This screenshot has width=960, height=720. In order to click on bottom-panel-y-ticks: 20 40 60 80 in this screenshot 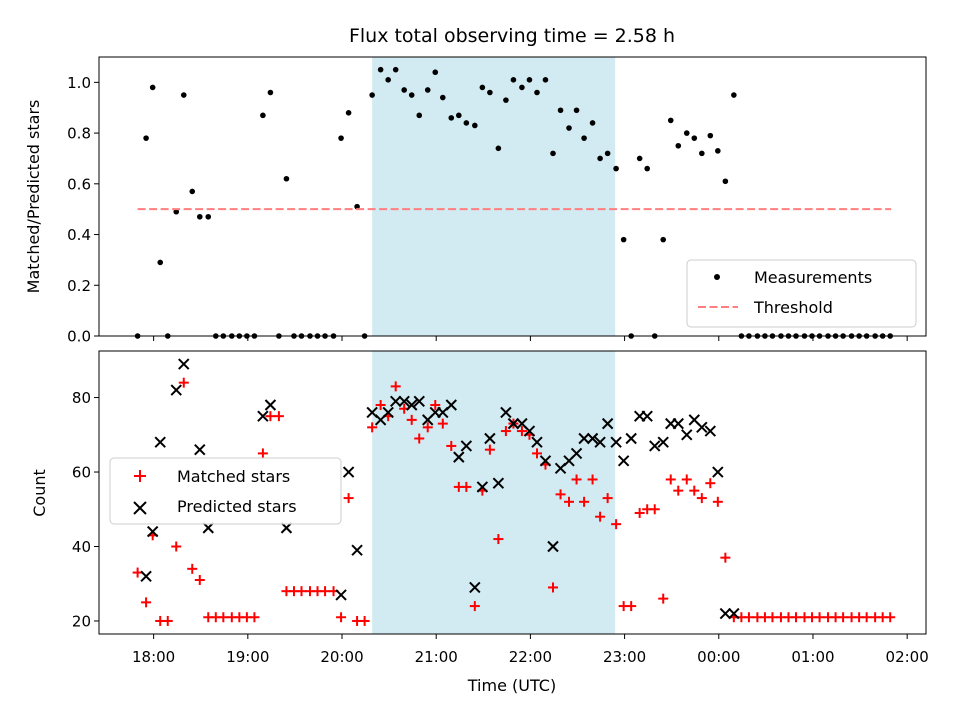, I will do `click(85, 509)`.